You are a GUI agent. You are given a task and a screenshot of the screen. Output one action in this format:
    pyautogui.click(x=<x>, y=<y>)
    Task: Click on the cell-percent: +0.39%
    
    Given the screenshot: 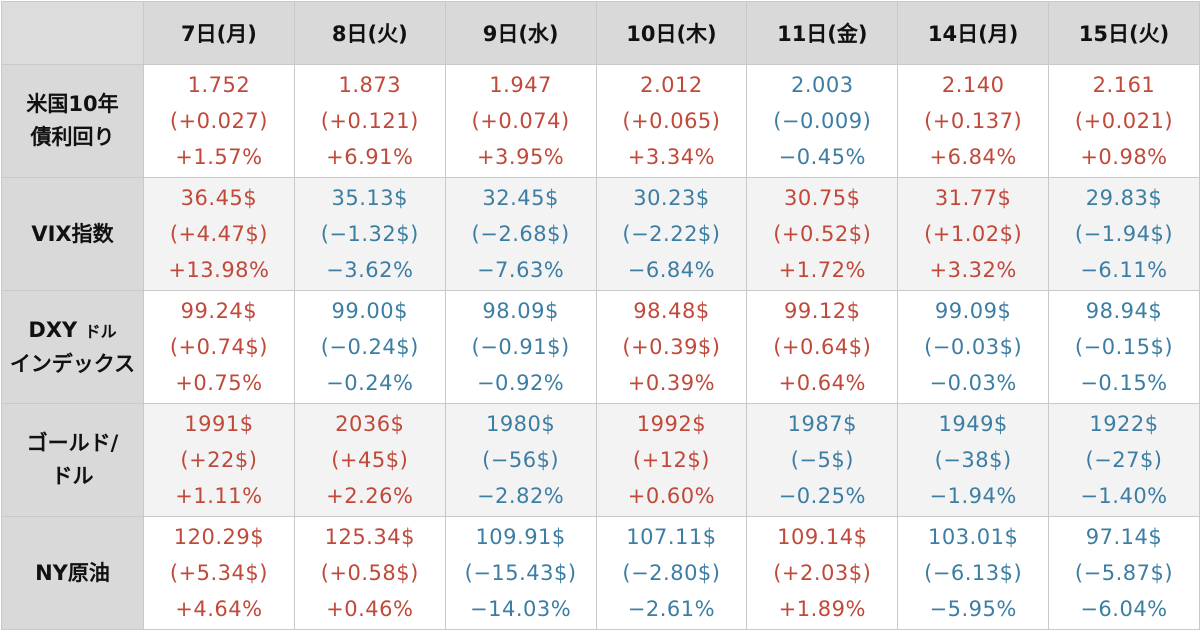 What is the action you would take?
    pyautogui.click(x=671, y=383)
    